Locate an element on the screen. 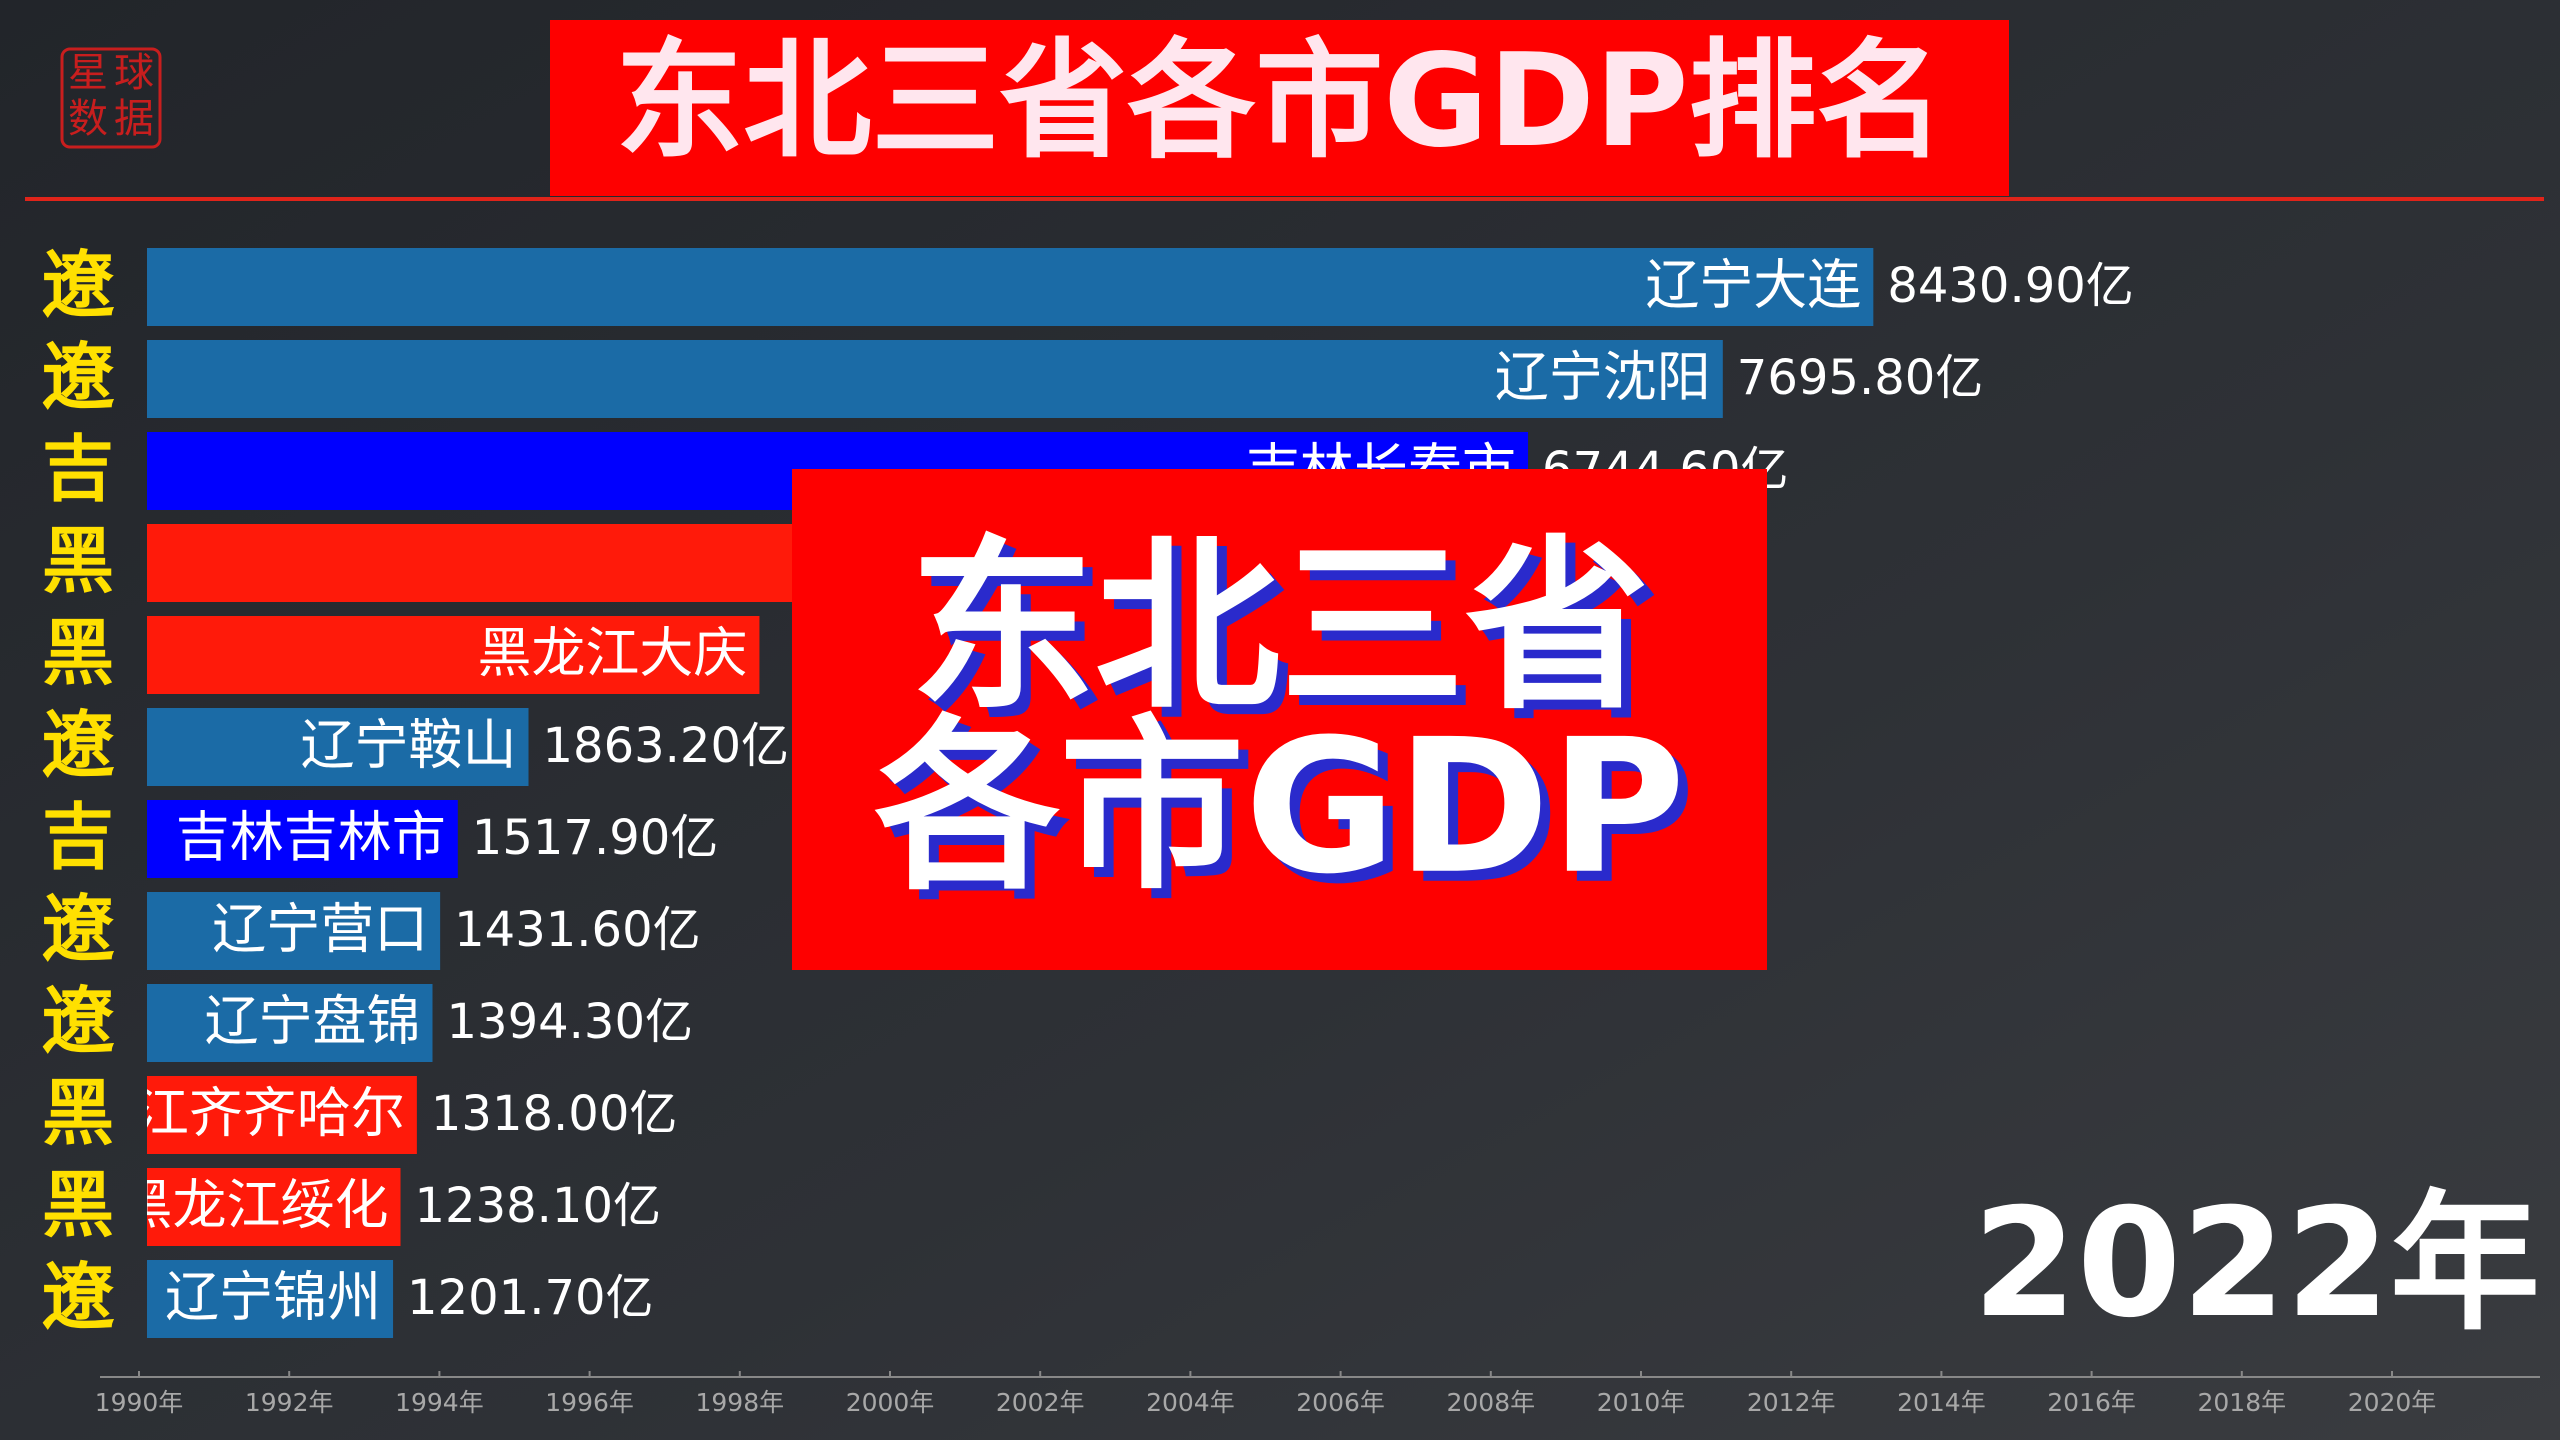  overlay-text: 东北三省 is located at coordinates (1280, 627).